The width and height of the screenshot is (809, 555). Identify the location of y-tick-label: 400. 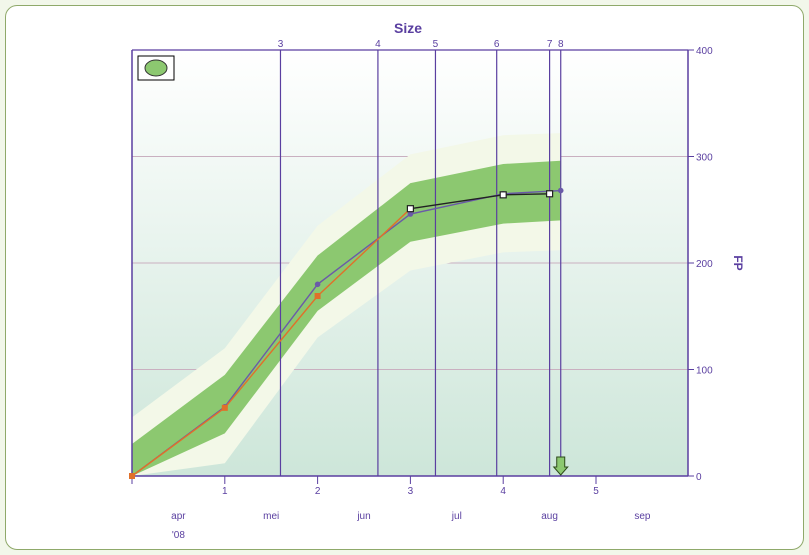
(704, 51).